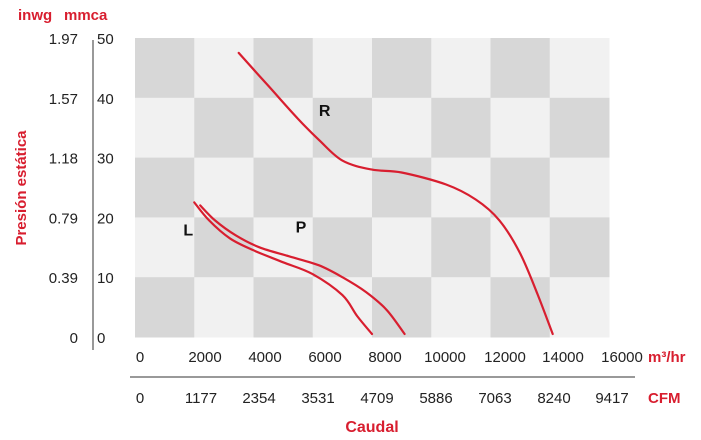 This screenshot has width=701, height=440. Describe the element at coordinates (384, 357) in the screenshot. I see `x-tick-m3hr: 8000` at that location.